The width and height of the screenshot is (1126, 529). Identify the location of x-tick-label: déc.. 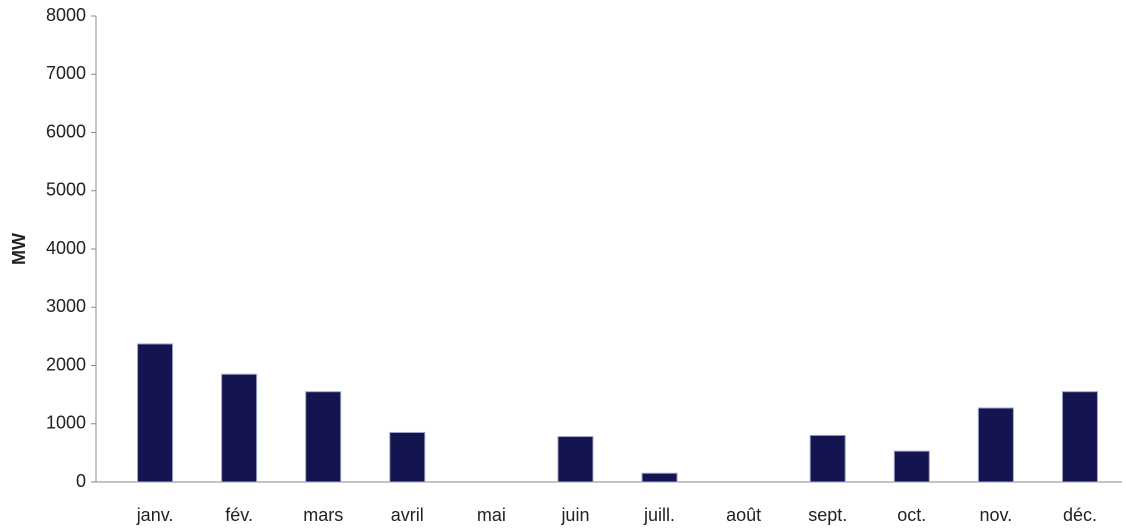
(1080, 515).